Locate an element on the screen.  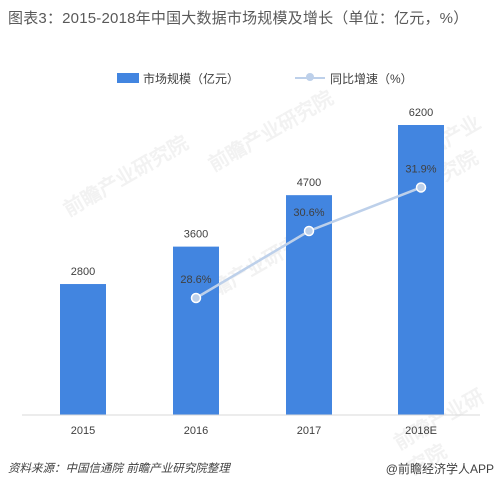
bar-value-label: 3600 is located at coordinates (196, 235).